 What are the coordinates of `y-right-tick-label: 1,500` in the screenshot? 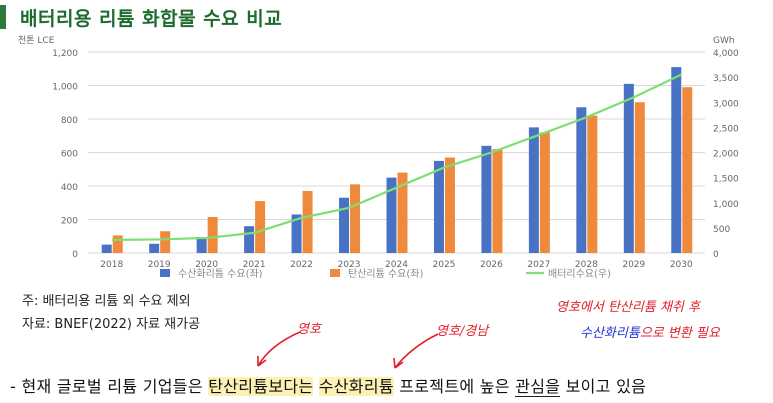 It's located at (726, 180).